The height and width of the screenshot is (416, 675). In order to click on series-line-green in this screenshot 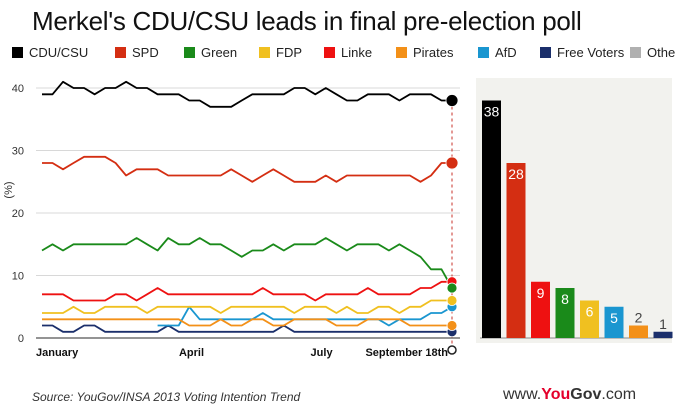, I will do `click(247, 263)`.